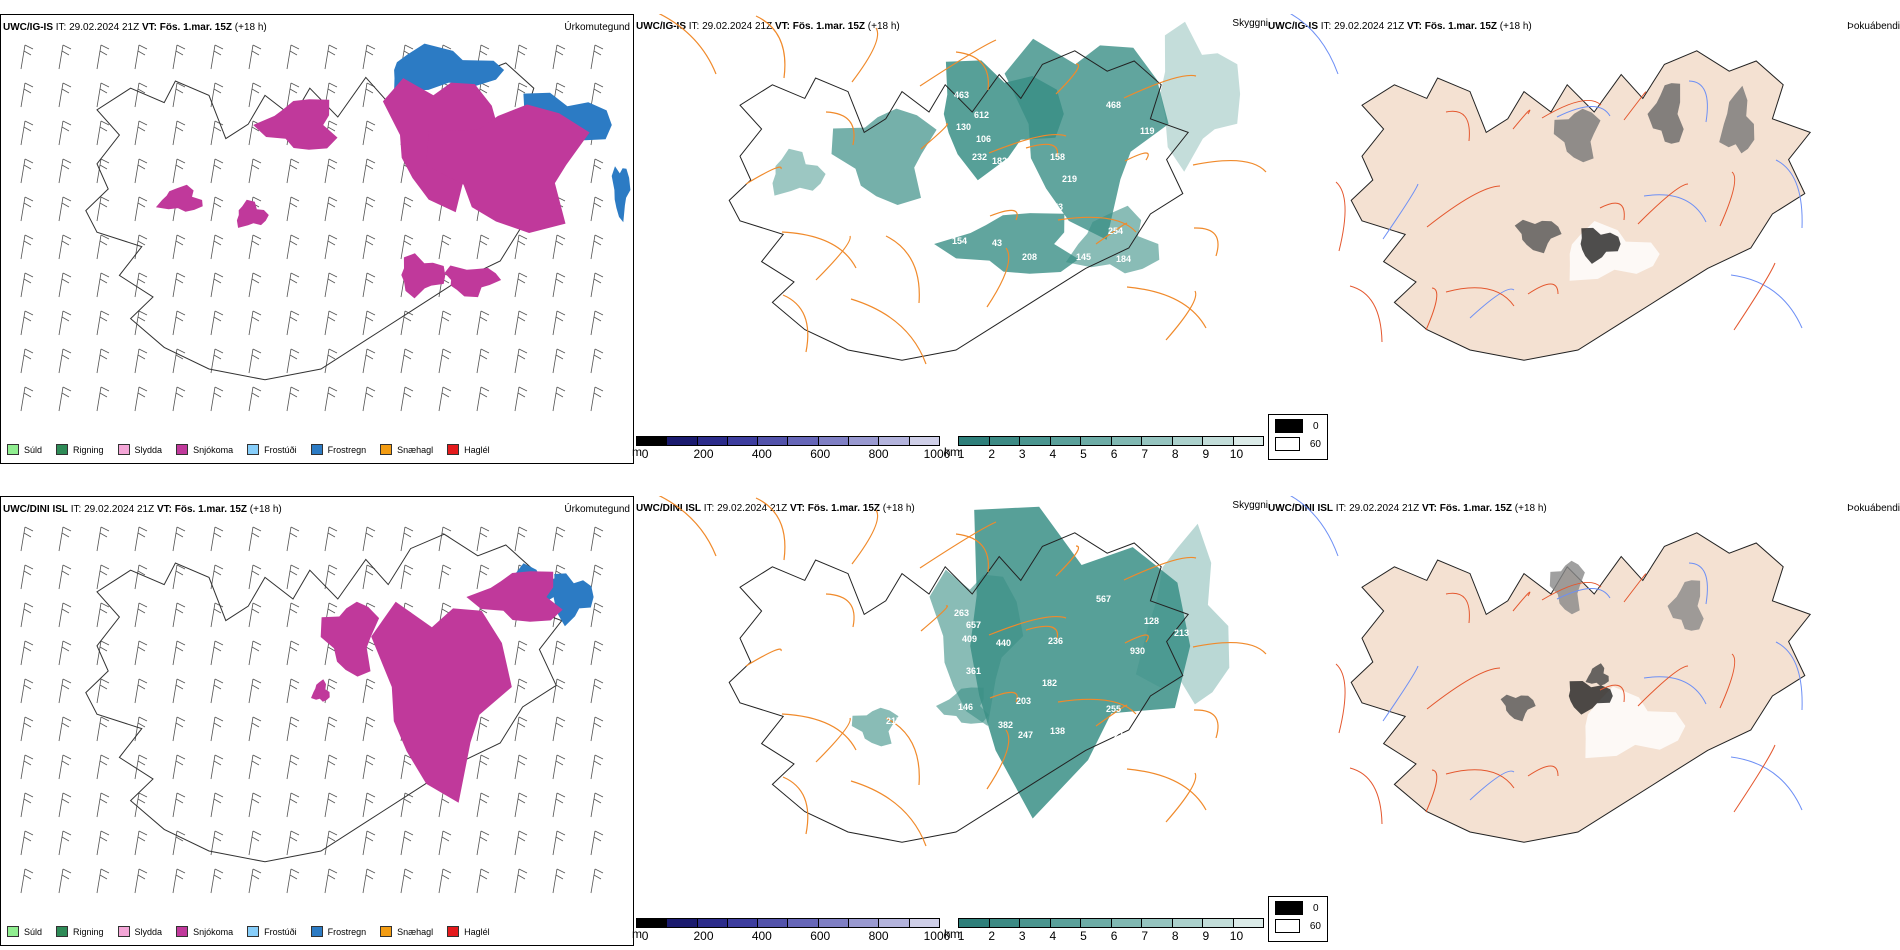 This screenshot has width=1900, height=950. What do you see at coordinates (468, 449) in the screenshot?
I see `legend-item: Haglél` at bounding box center [468, 449].